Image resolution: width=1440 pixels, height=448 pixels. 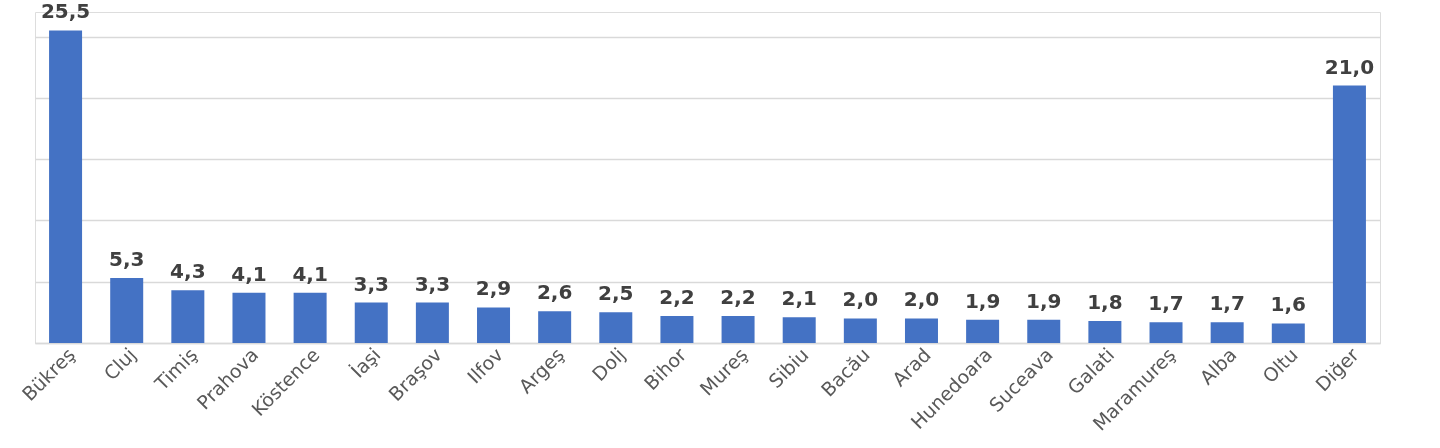 I want to click on data-label: 25,5, so click(x=65, y=12).